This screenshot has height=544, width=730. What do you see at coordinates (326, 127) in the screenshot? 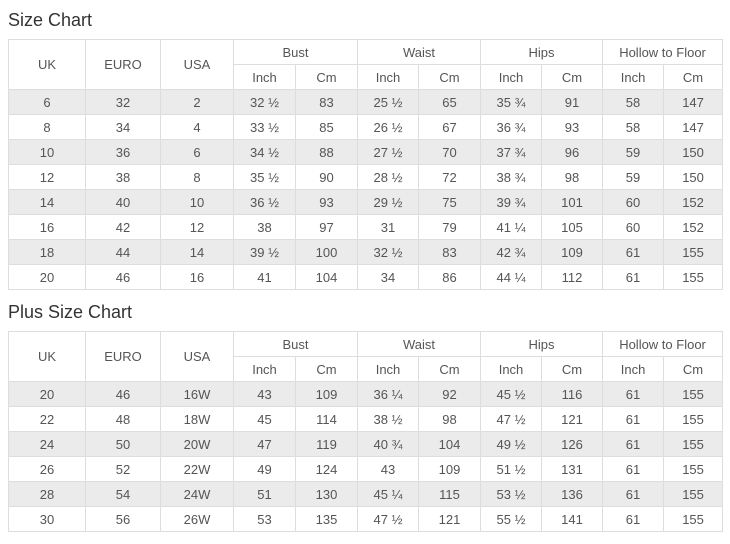
I see `table-cell: 85` at bounding box center [326, 127].